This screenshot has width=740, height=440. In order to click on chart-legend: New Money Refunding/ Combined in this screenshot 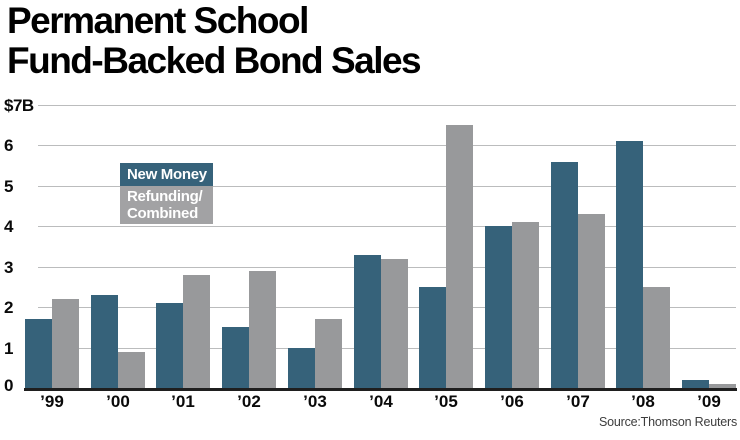, I will do `click(166, 193)`.